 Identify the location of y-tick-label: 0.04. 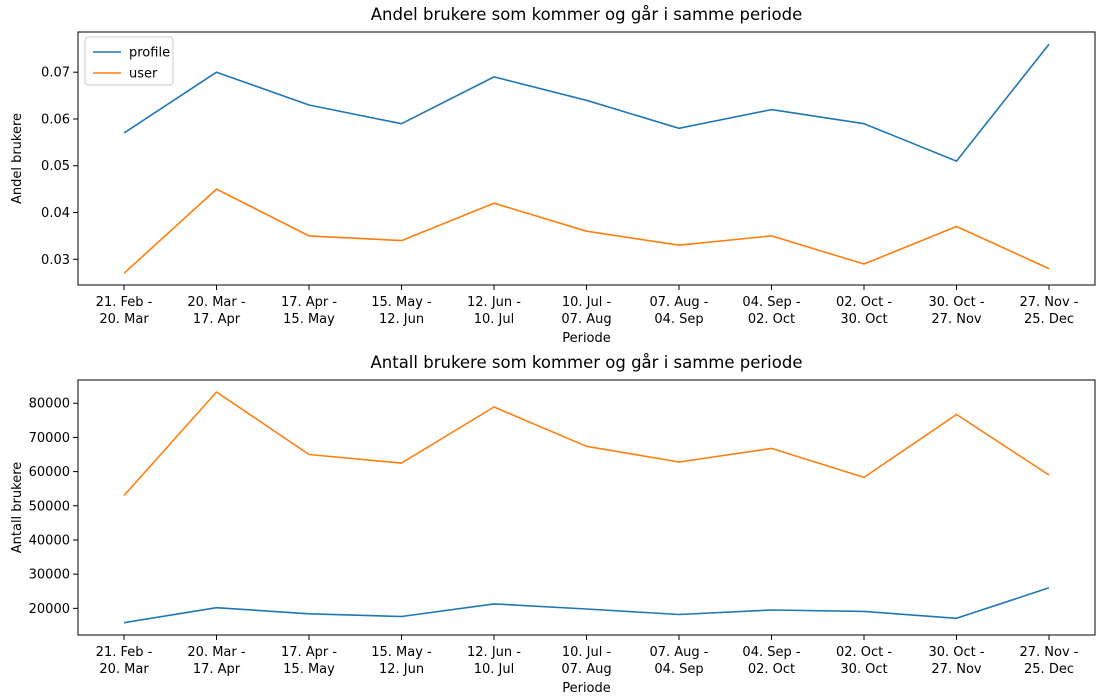
(55, 213).